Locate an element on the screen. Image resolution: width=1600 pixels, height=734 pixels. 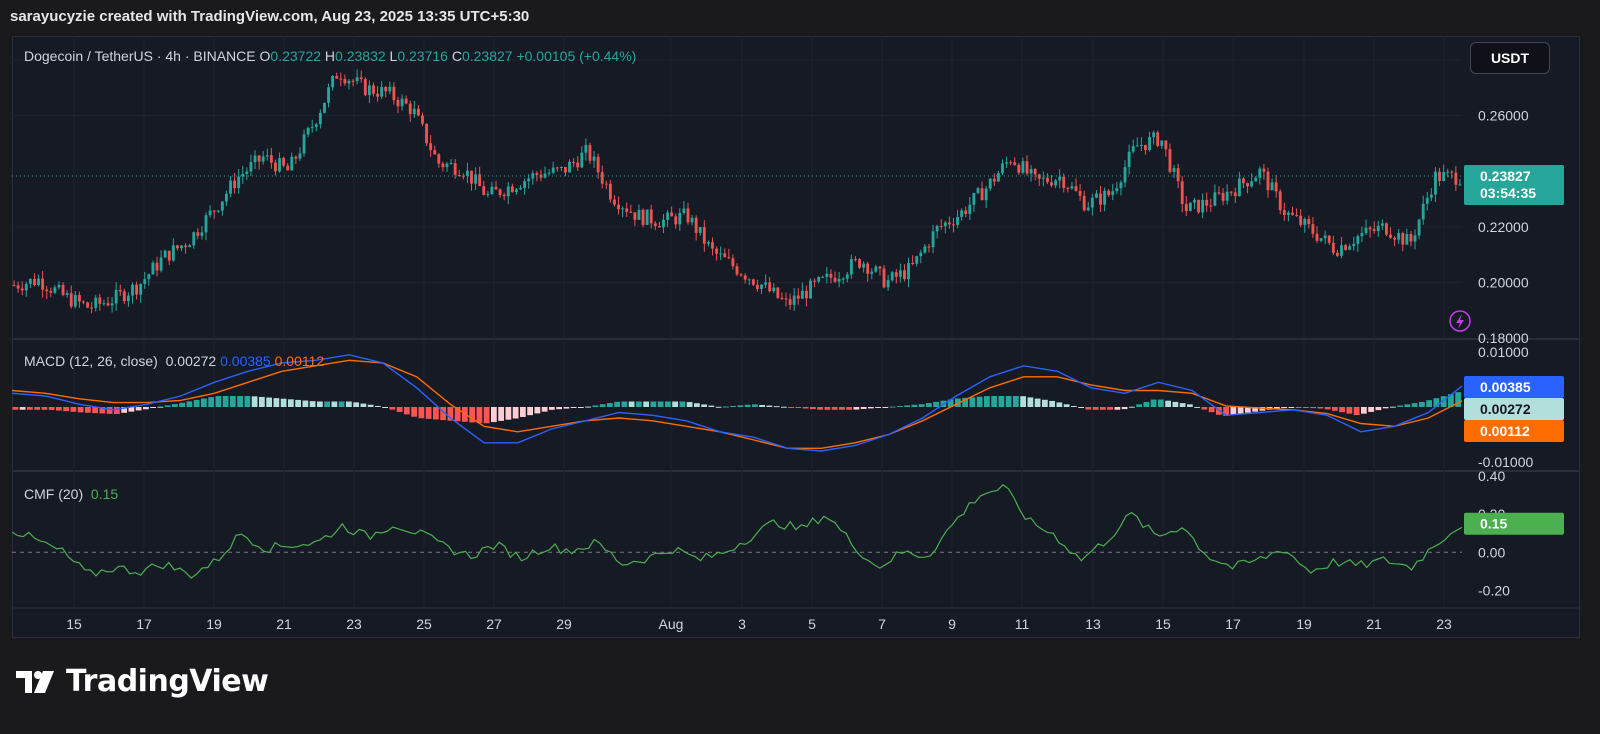
hist-value-label-bg is located at coordinates (1514, 409).